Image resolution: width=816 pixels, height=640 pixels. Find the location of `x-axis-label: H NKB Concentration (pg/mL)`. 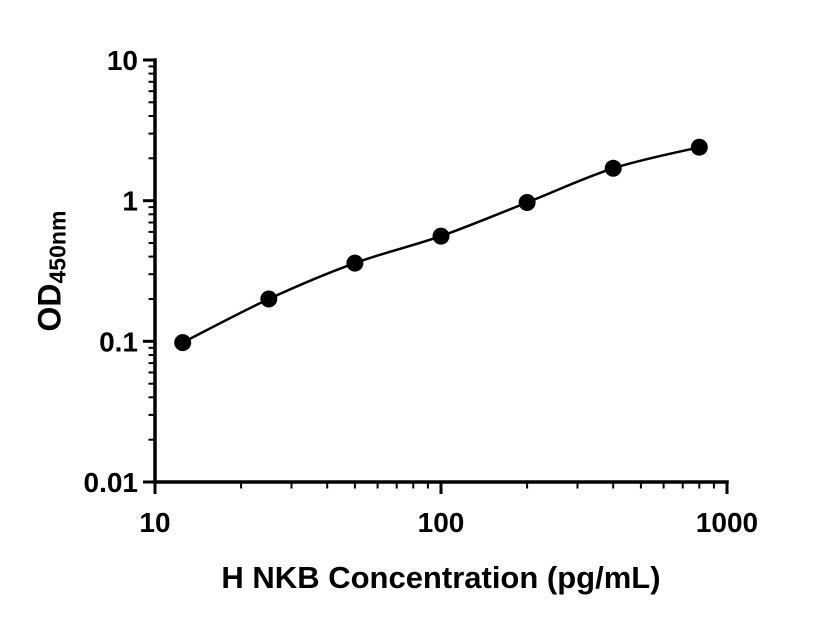

x-axis-label: H NKB Concentration (pg/mL) is located at coordinates (441, 577).